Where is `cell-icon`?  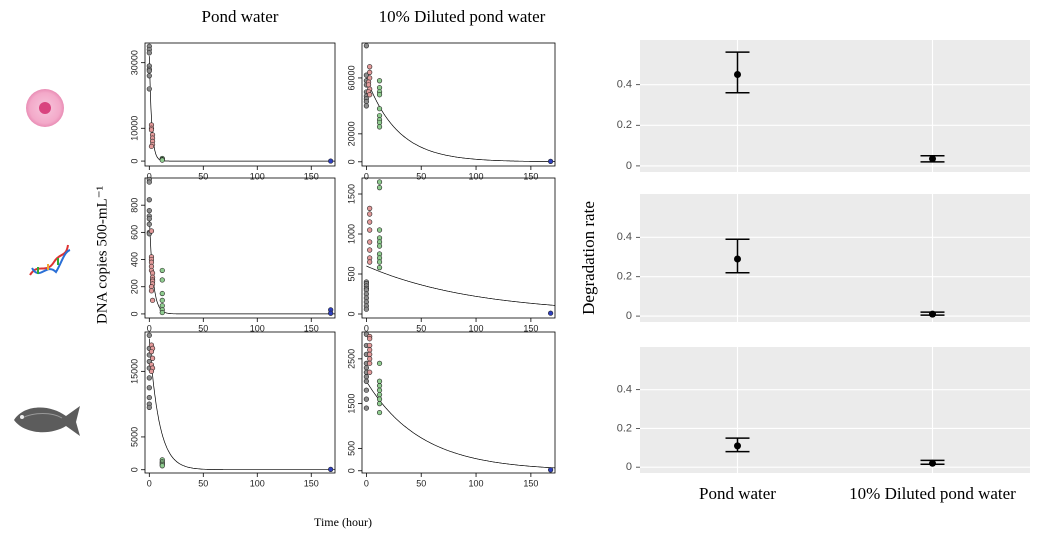 cell-icon is located at coordinates (45, 108).